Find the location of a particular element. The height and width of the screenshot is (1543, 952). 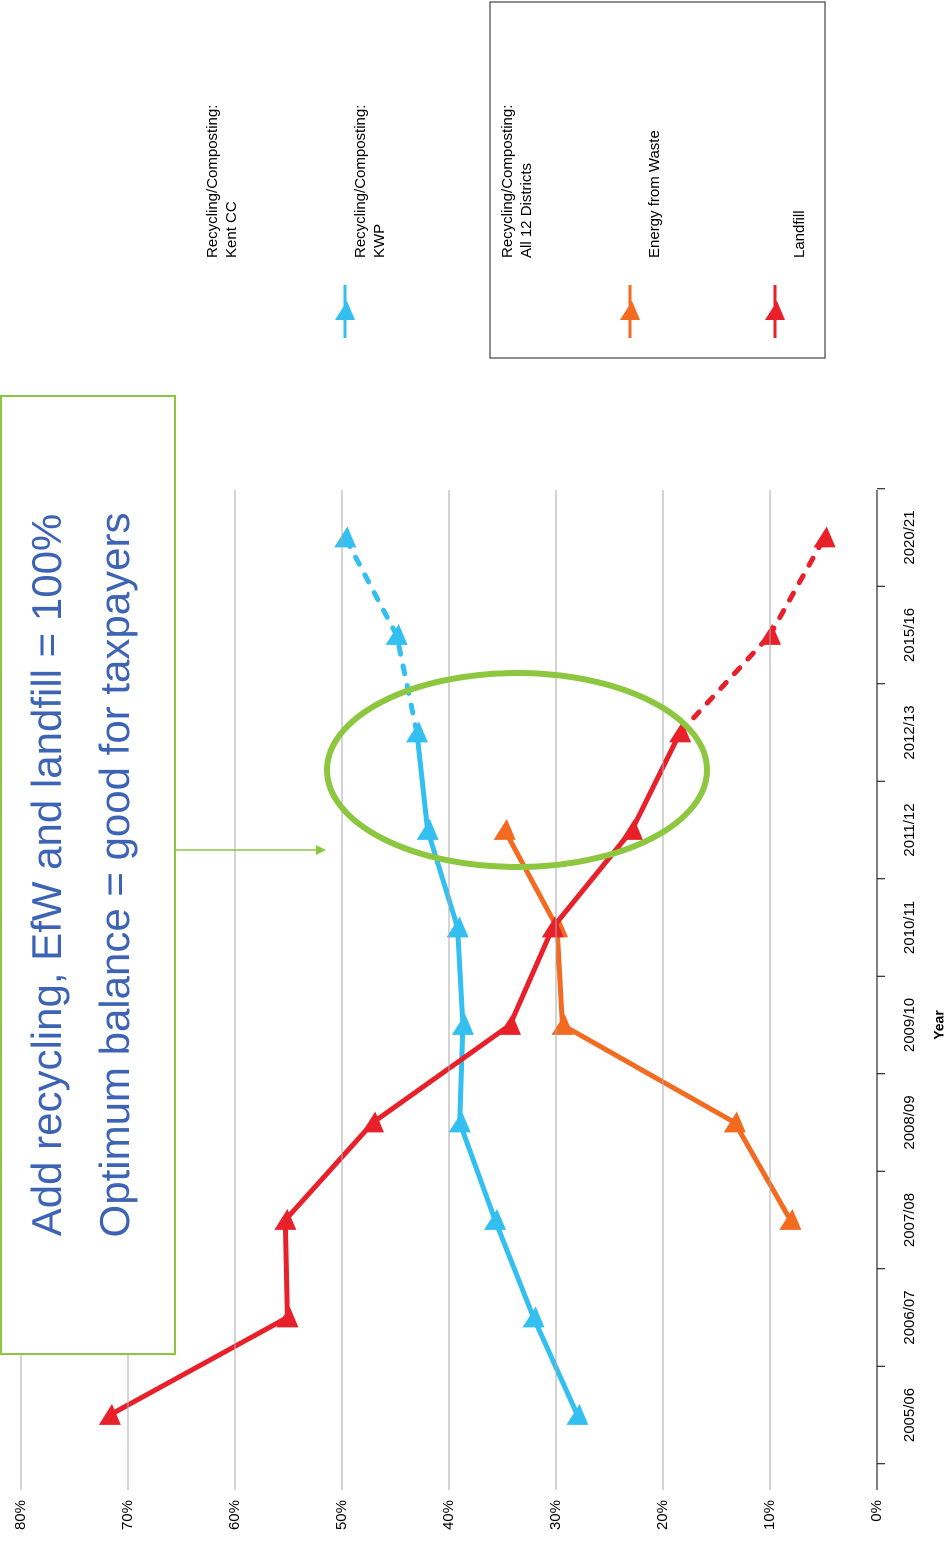

x-tick-label: 2015/16 is located at coordinates (909, 635).